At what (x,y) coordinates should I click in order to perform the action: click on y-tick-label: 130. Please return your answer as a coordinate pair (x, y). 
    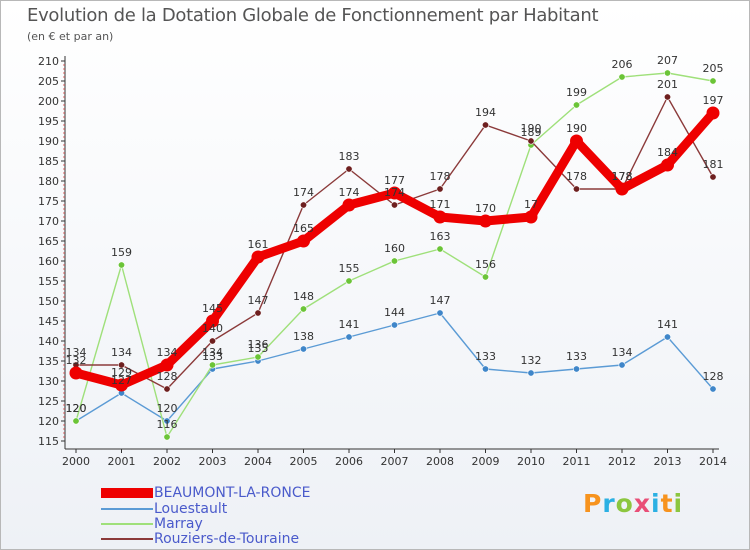
    Looking at the image, I should click on (48, 381).